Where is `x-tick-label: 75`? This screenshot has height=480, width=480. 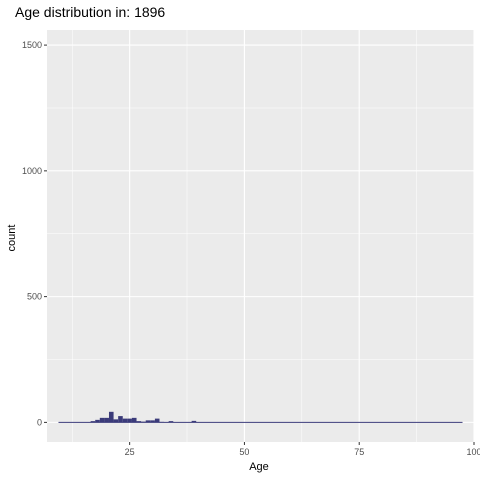 x-tick-label: 75 is located at coordinates (359, 452).